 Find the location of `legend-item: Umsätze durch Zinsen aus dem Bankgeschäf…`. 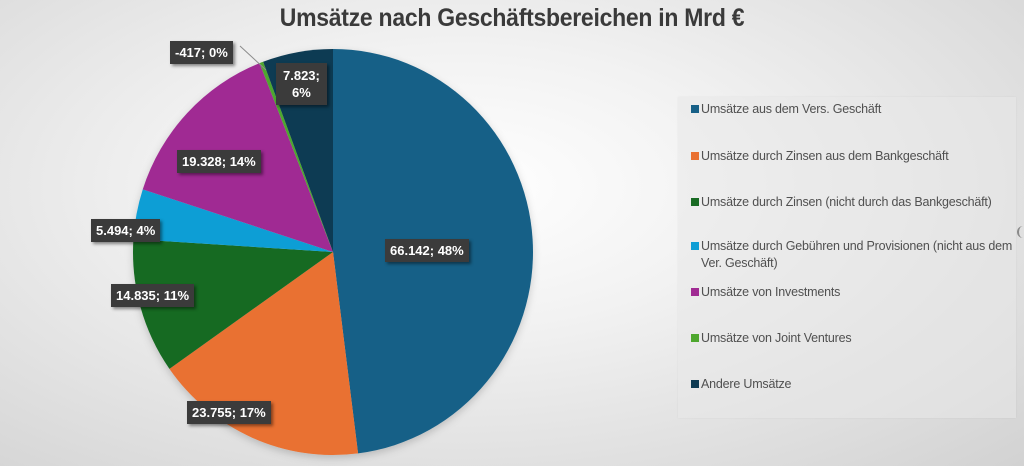

legend-item: Umsätze durch Zinsen aus dem Bankgeschäf… is located at coordinates (852, 156).